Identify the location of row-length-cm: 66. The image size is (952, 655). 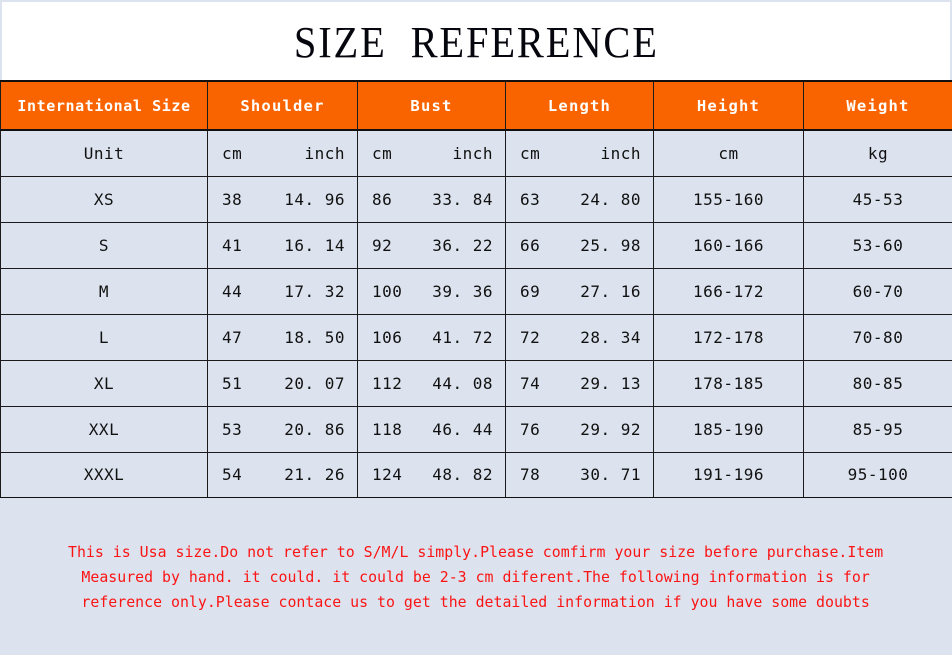
(530, 245).